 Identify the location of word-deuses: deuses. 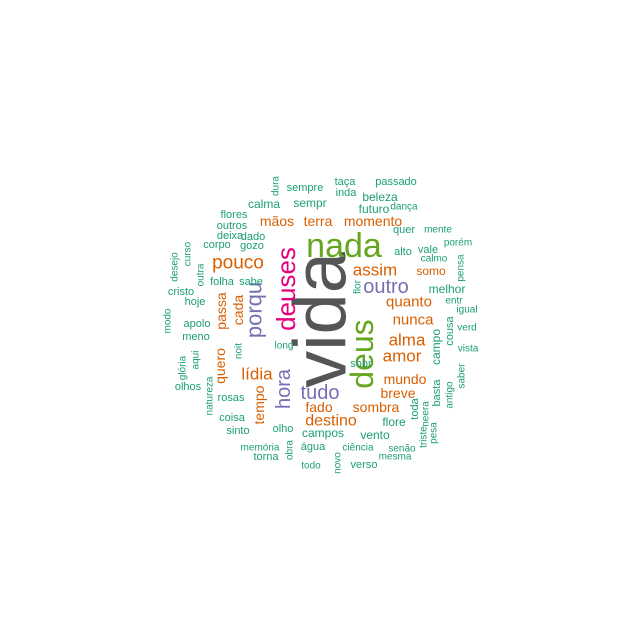
(286, 289).